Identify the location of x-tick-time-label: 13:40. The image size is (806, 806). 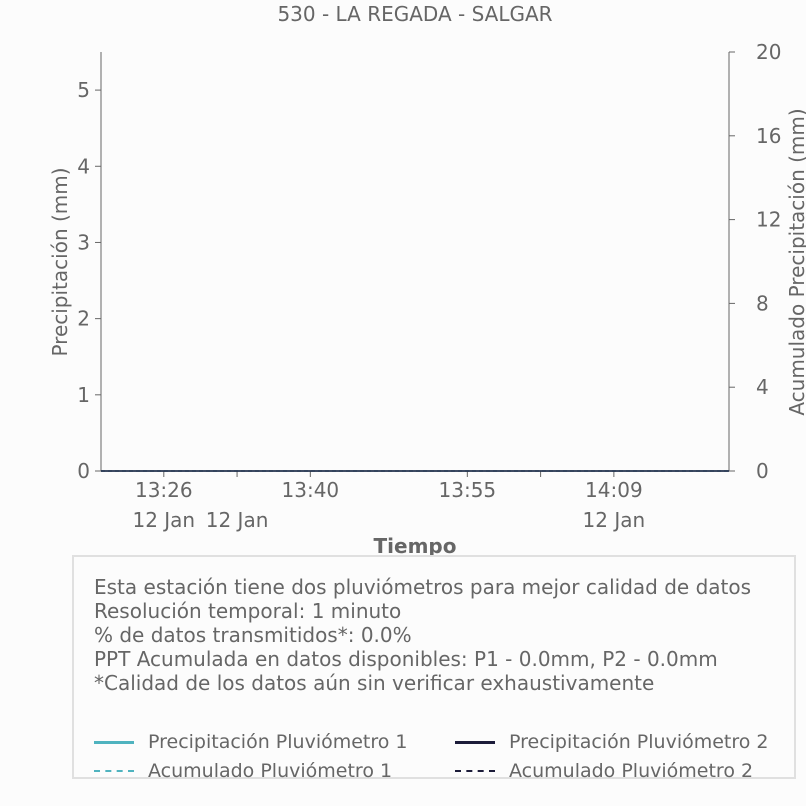
(311, 490).